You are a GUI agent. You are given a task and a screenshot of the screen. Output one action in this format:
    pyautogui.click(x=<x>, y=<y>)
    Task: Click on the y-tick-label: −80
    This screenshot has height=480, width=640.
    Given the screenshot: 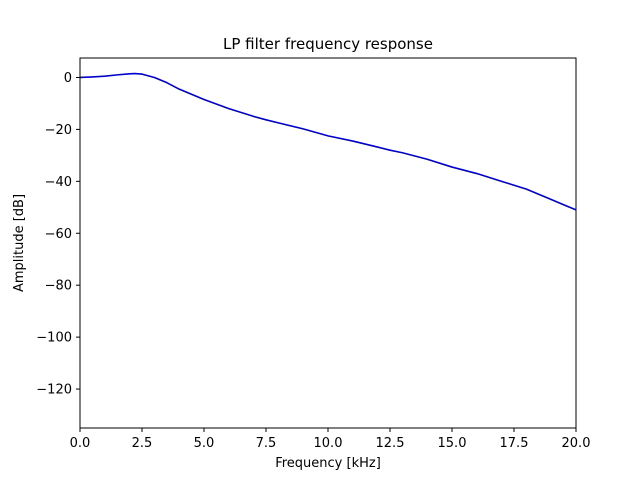 What is the action you would take?
    pyautogui.click(x=58, y=286)
    